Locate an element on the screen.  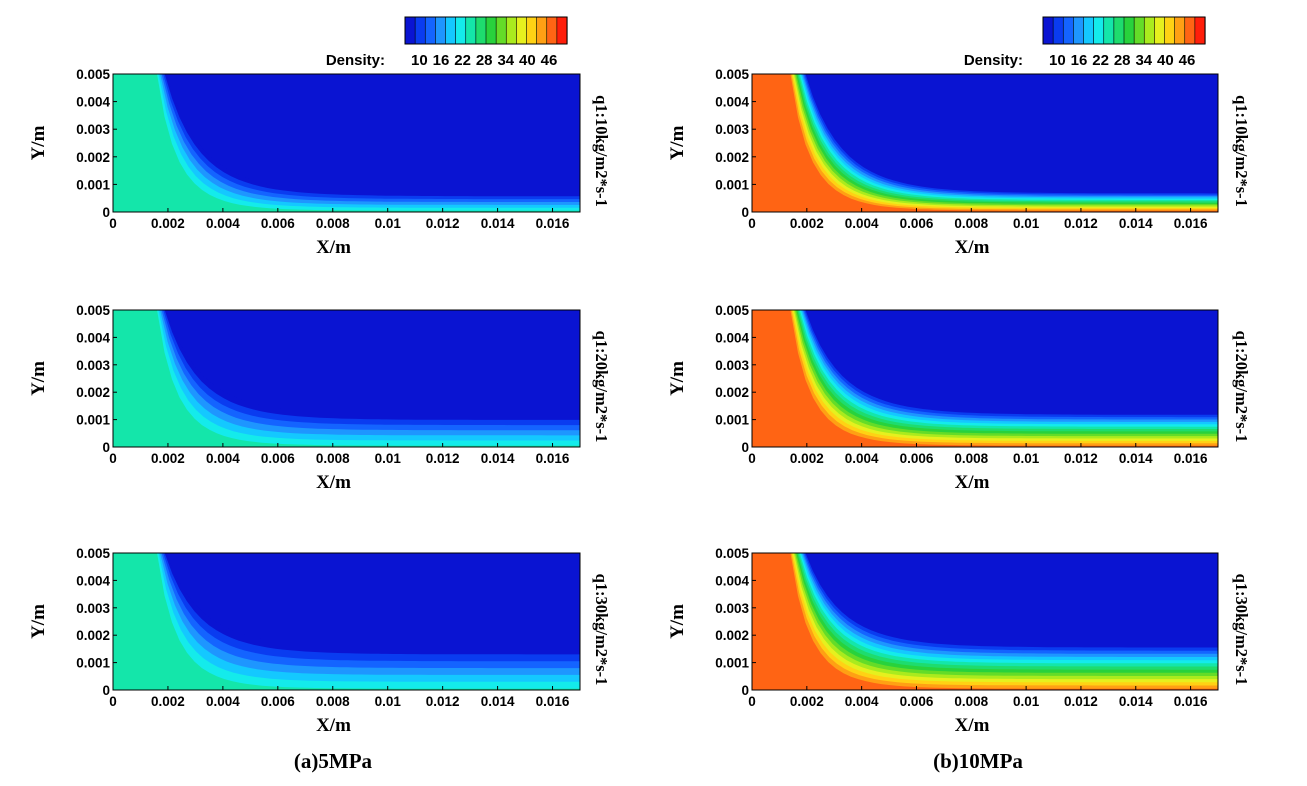
condition-label: q1:30kg/m2*s-1 is located at coordinates (601, 630).